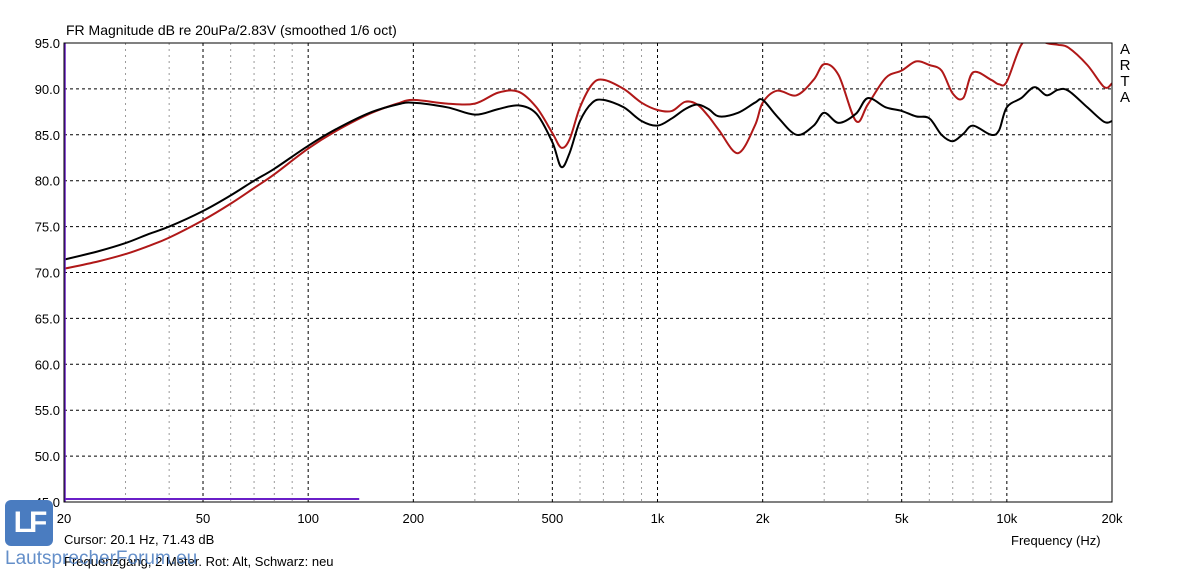 The width and height of the screenshot is (1177, 574). I want to click on y-tick-label: 55.0, so click(47, 410).